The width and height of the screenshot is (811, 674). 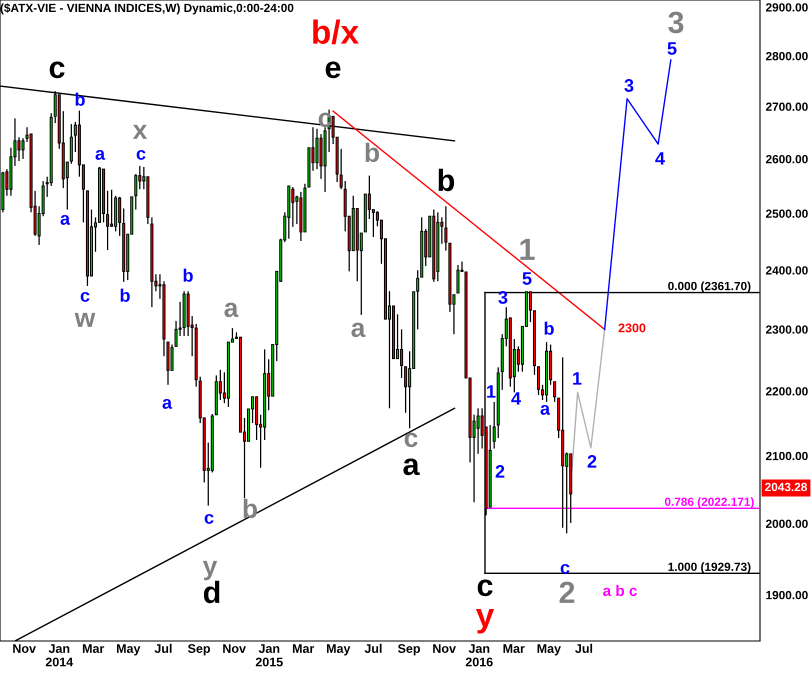 I want to click on annotation: b/x, so click(x=336, y=31).